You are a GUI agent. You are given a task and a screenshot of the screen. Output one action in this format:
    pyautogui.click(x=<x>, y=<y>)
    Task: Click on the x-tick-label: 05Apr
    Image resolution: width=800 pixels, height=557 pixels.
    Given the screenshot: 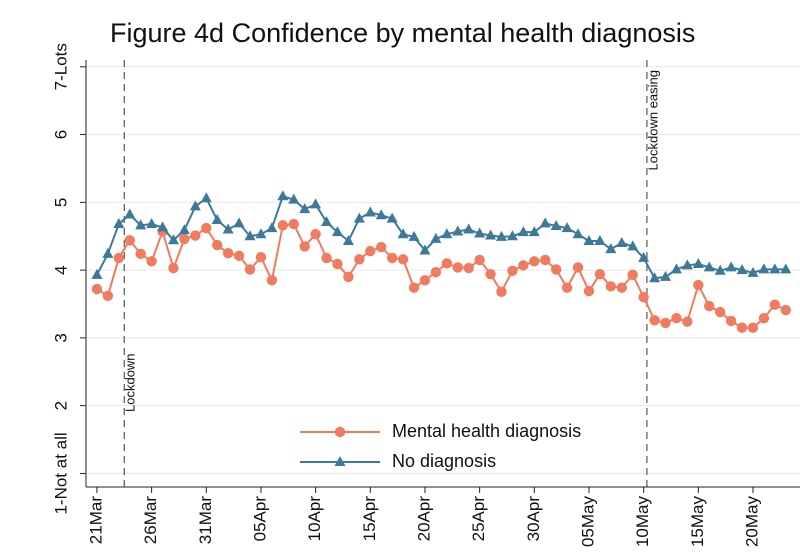 What is the action you would take?
    pyautogui.click(x=259, y=519)
    